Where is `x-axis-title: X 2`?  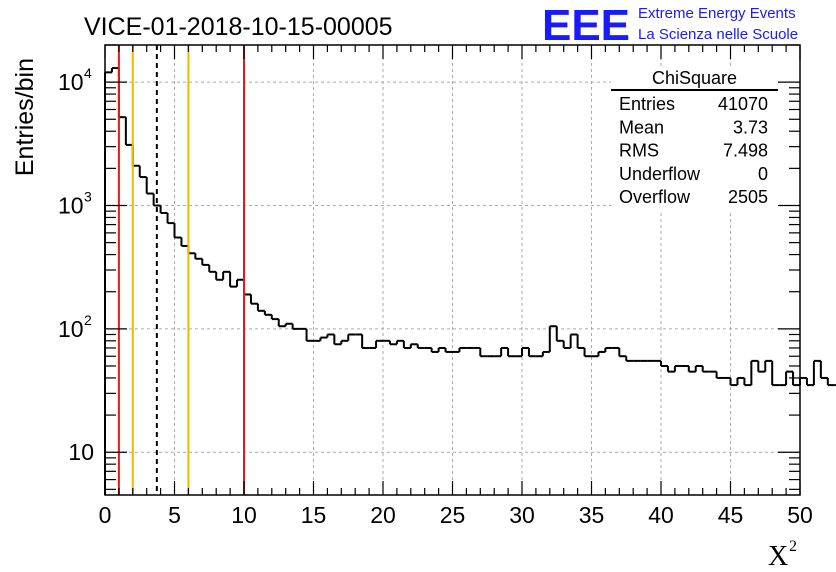
x-axis-title: X 2 is located at coordinates (782, 555).